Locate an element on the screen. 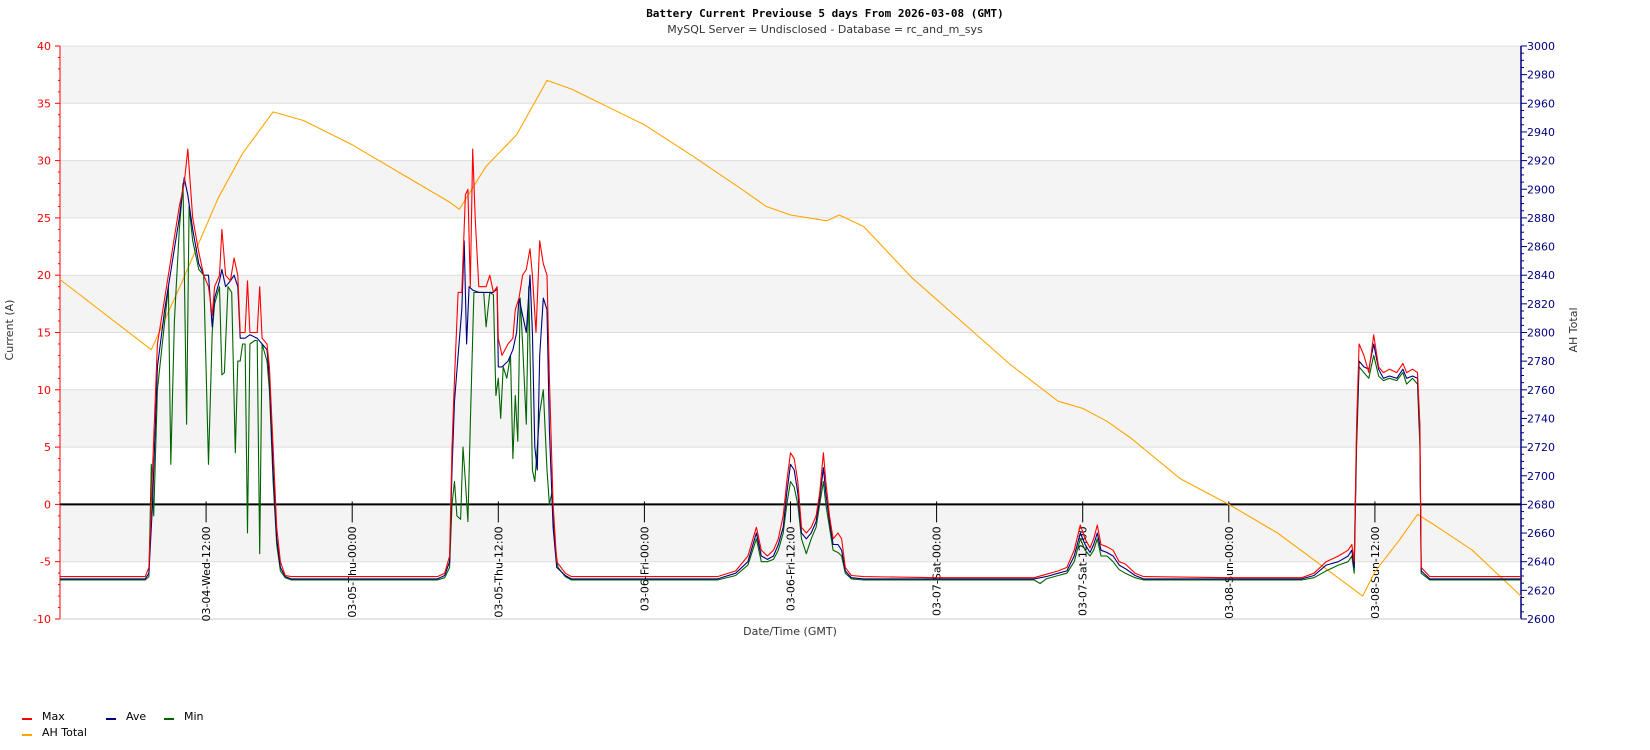 The width and height of the screenshot is (1650, 750). y-left-tick-label: 30 is located at coordinates (44, 161).